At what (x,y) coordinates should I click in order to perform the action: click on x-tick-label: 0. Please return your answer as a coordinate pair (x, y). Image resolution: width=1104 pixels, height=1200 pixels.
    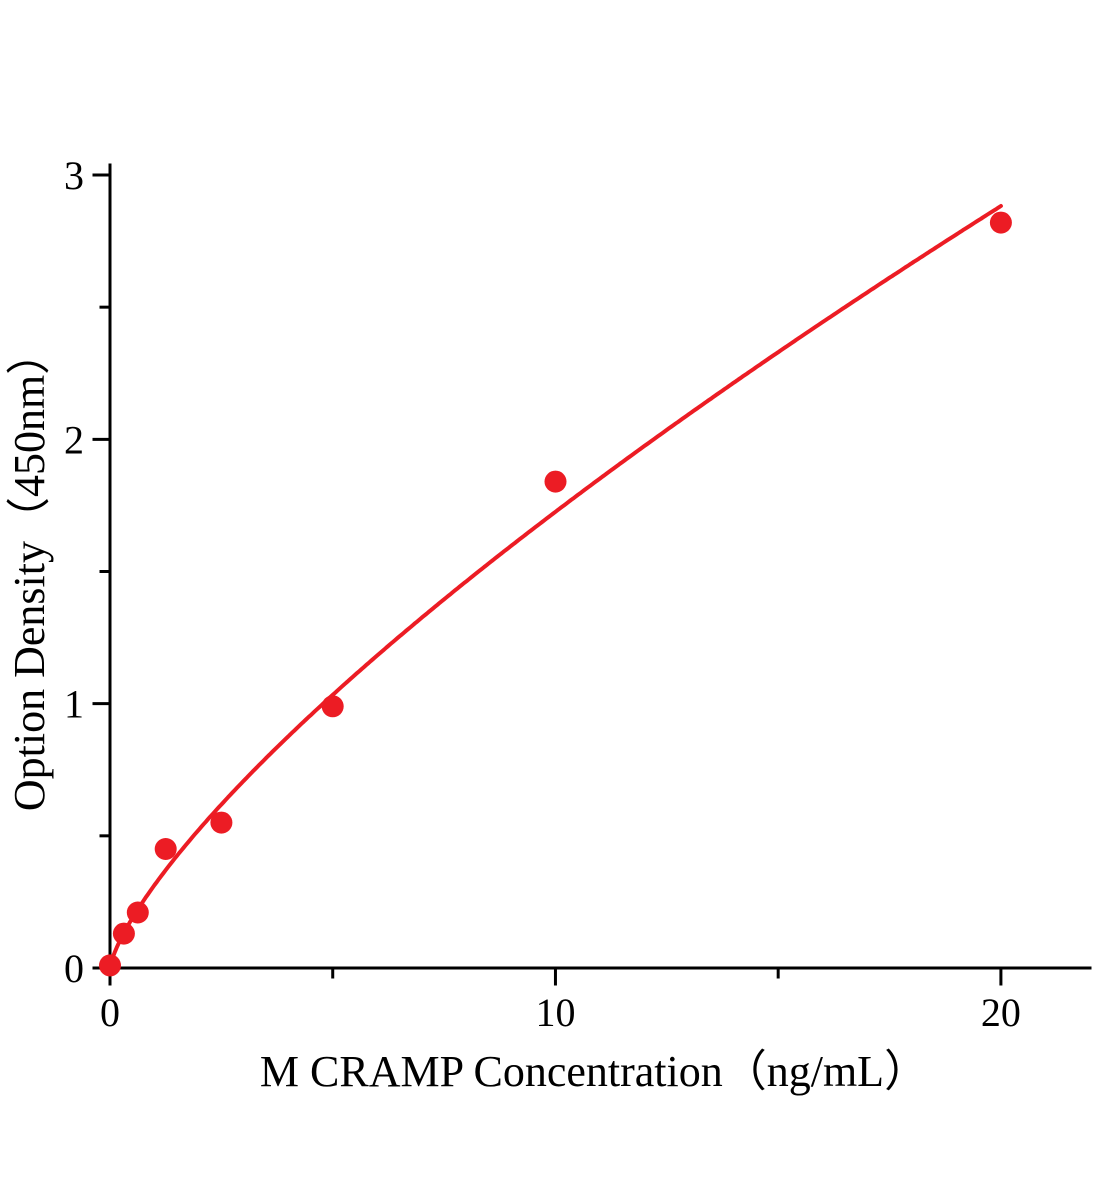
    Looking at the image, I should click on (110, 1012).